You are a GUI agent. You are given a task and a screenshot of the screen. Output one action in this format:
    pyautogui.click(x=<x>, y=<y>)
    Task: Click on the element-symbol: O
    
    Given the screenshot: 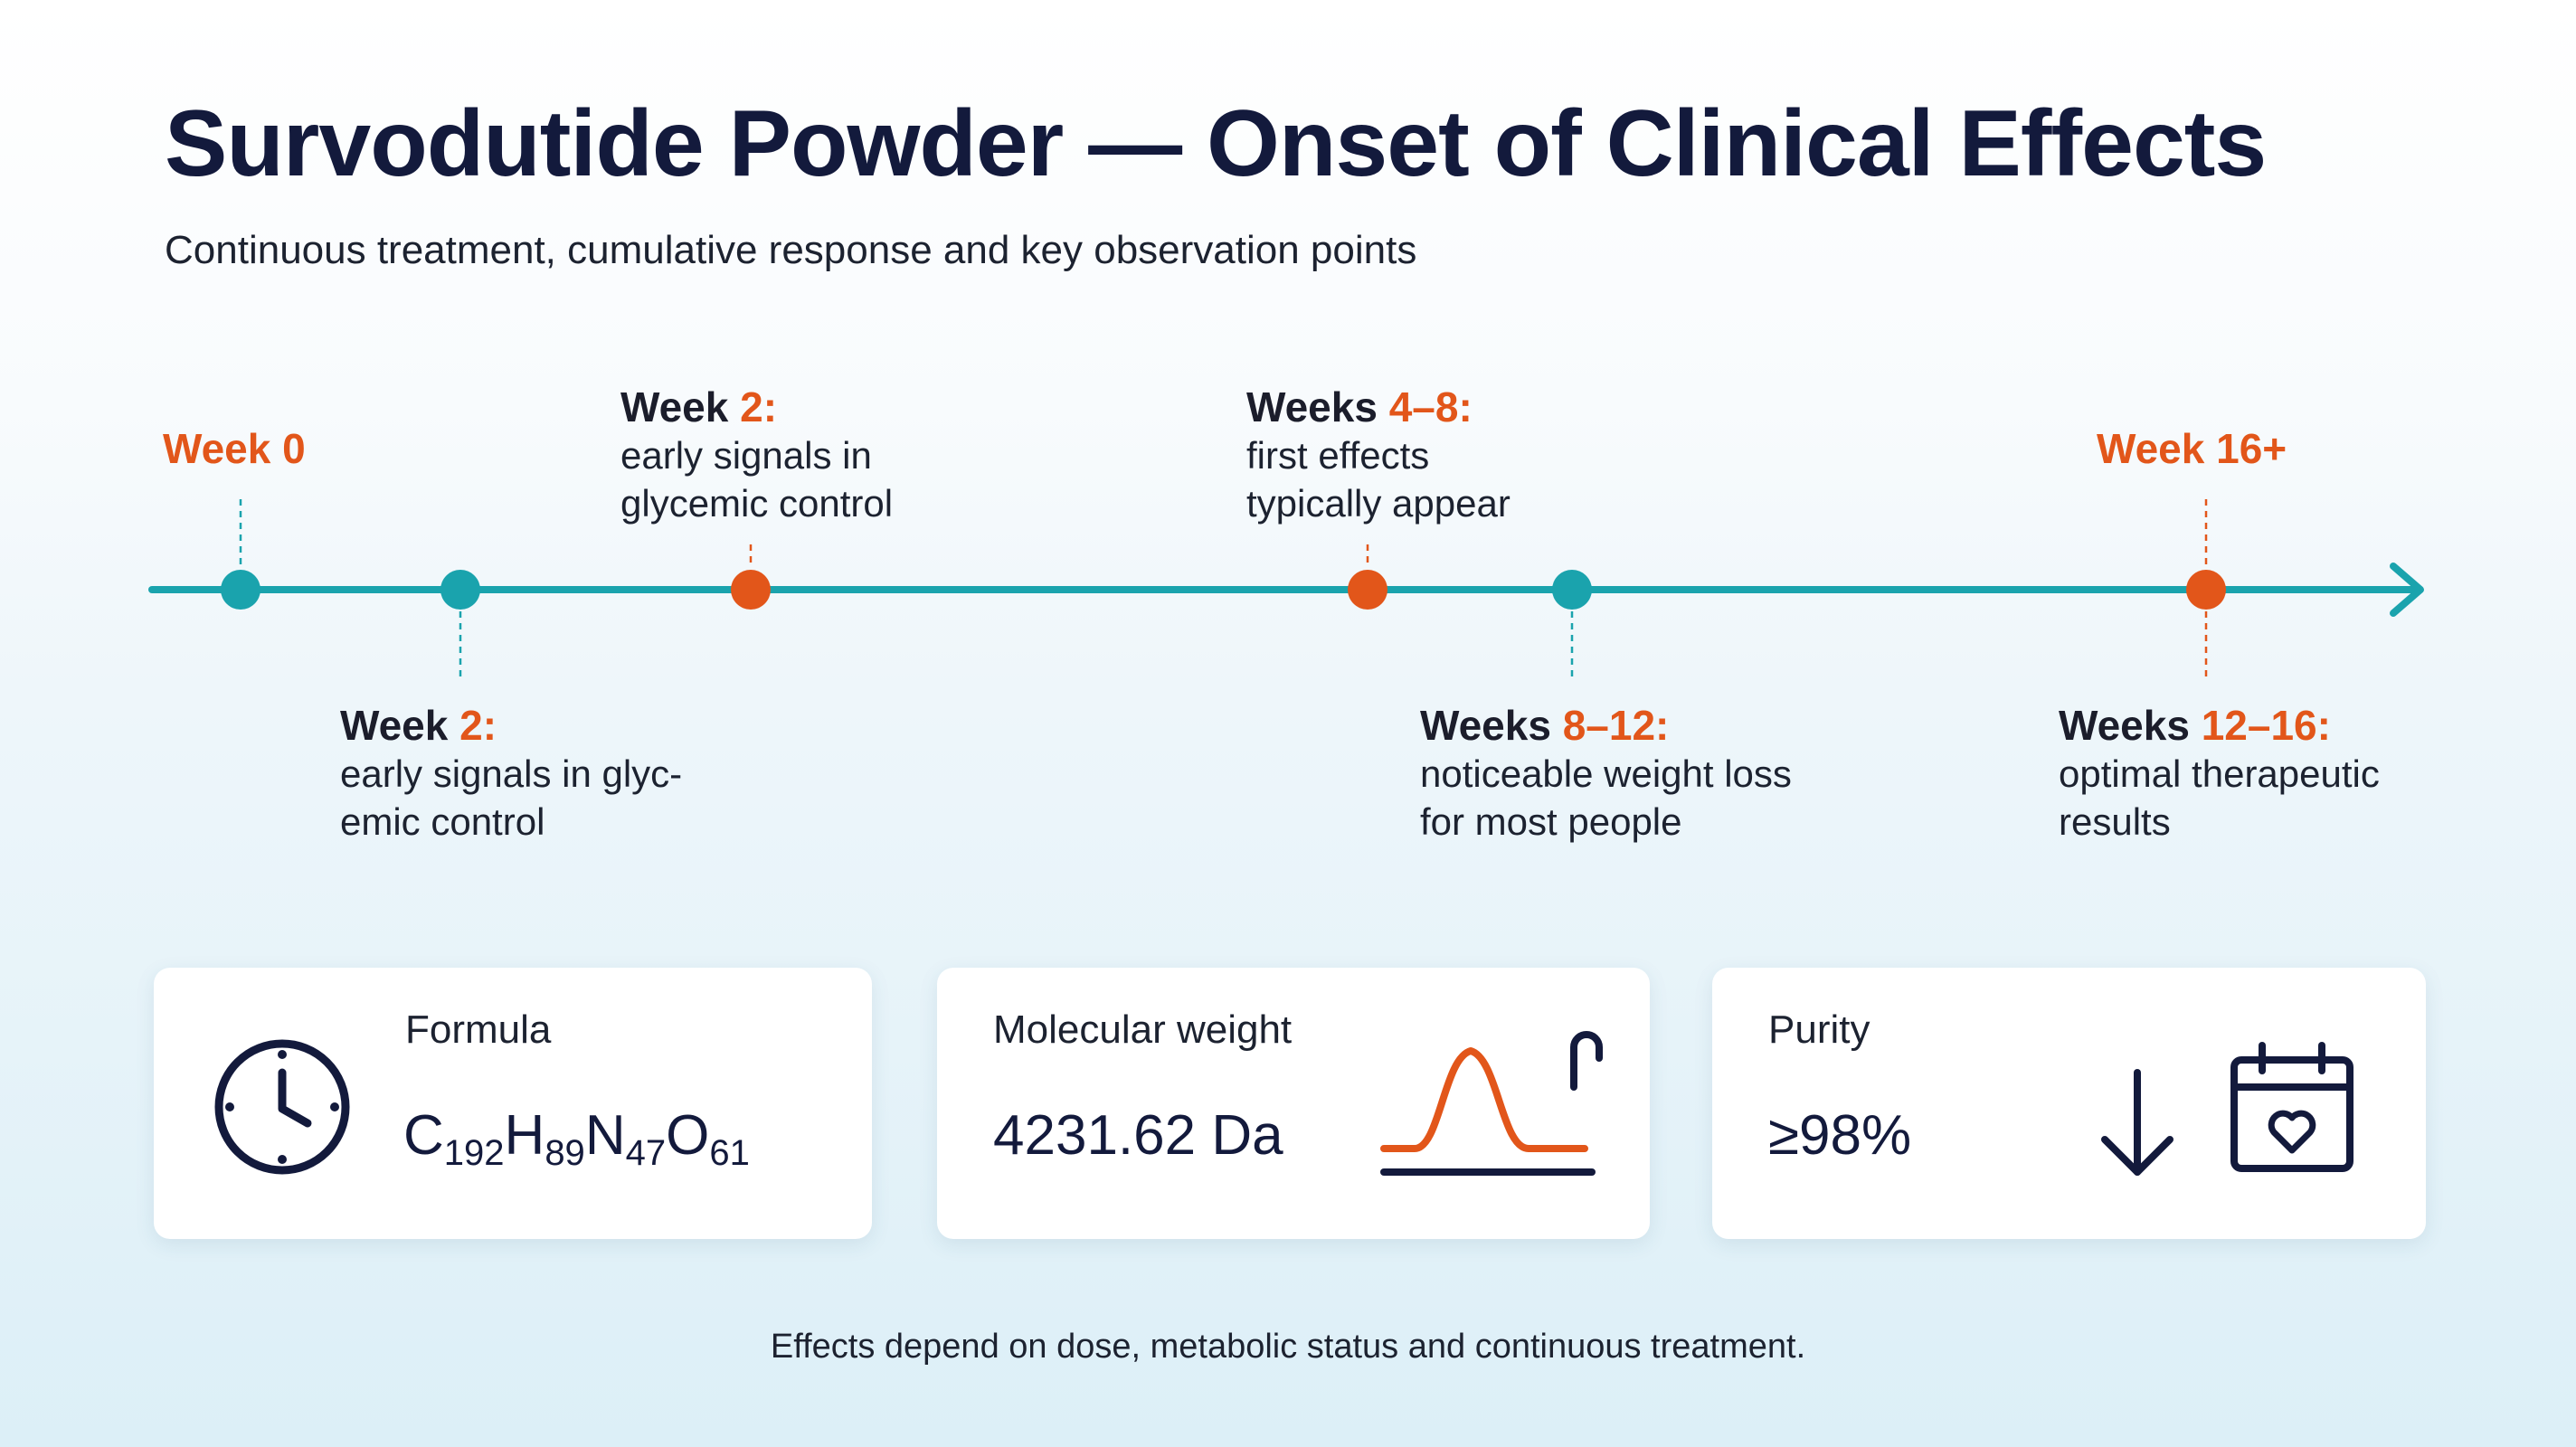 What is the action you would take?
    pyautogui.click(x=688, y=1136)
    